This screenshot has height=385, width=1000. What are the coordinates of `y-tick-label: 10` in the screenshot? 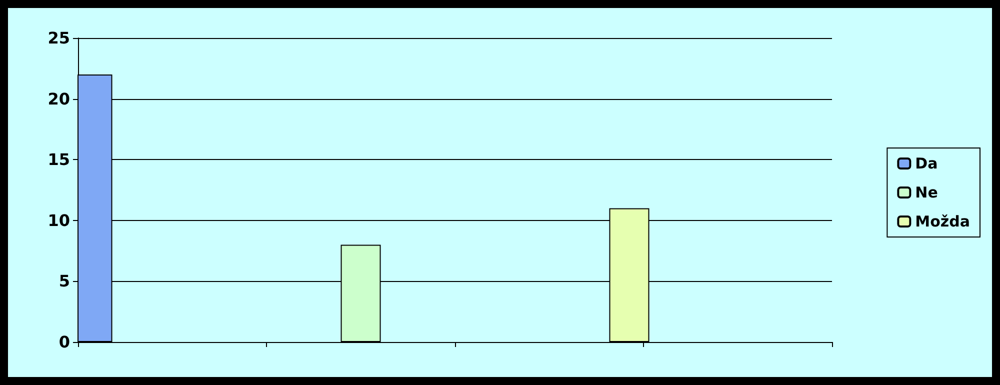 It's located at (59, 220).